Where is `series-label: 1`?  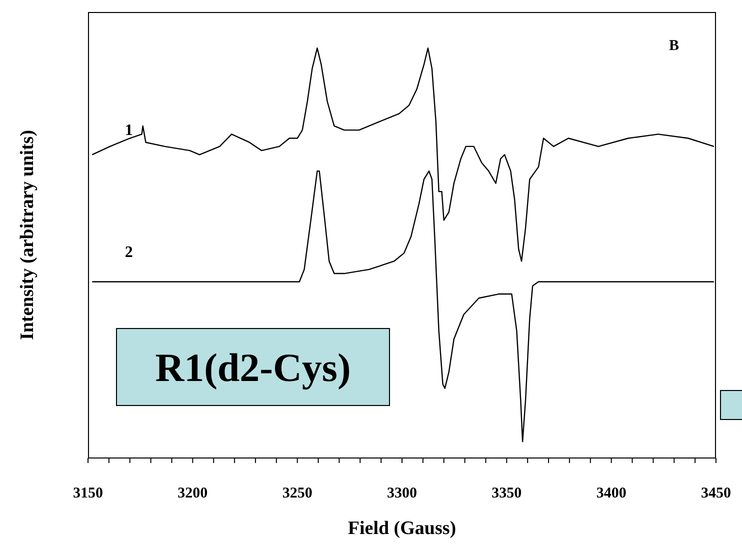
series-label: 1 is located at coordinates (128, 131).